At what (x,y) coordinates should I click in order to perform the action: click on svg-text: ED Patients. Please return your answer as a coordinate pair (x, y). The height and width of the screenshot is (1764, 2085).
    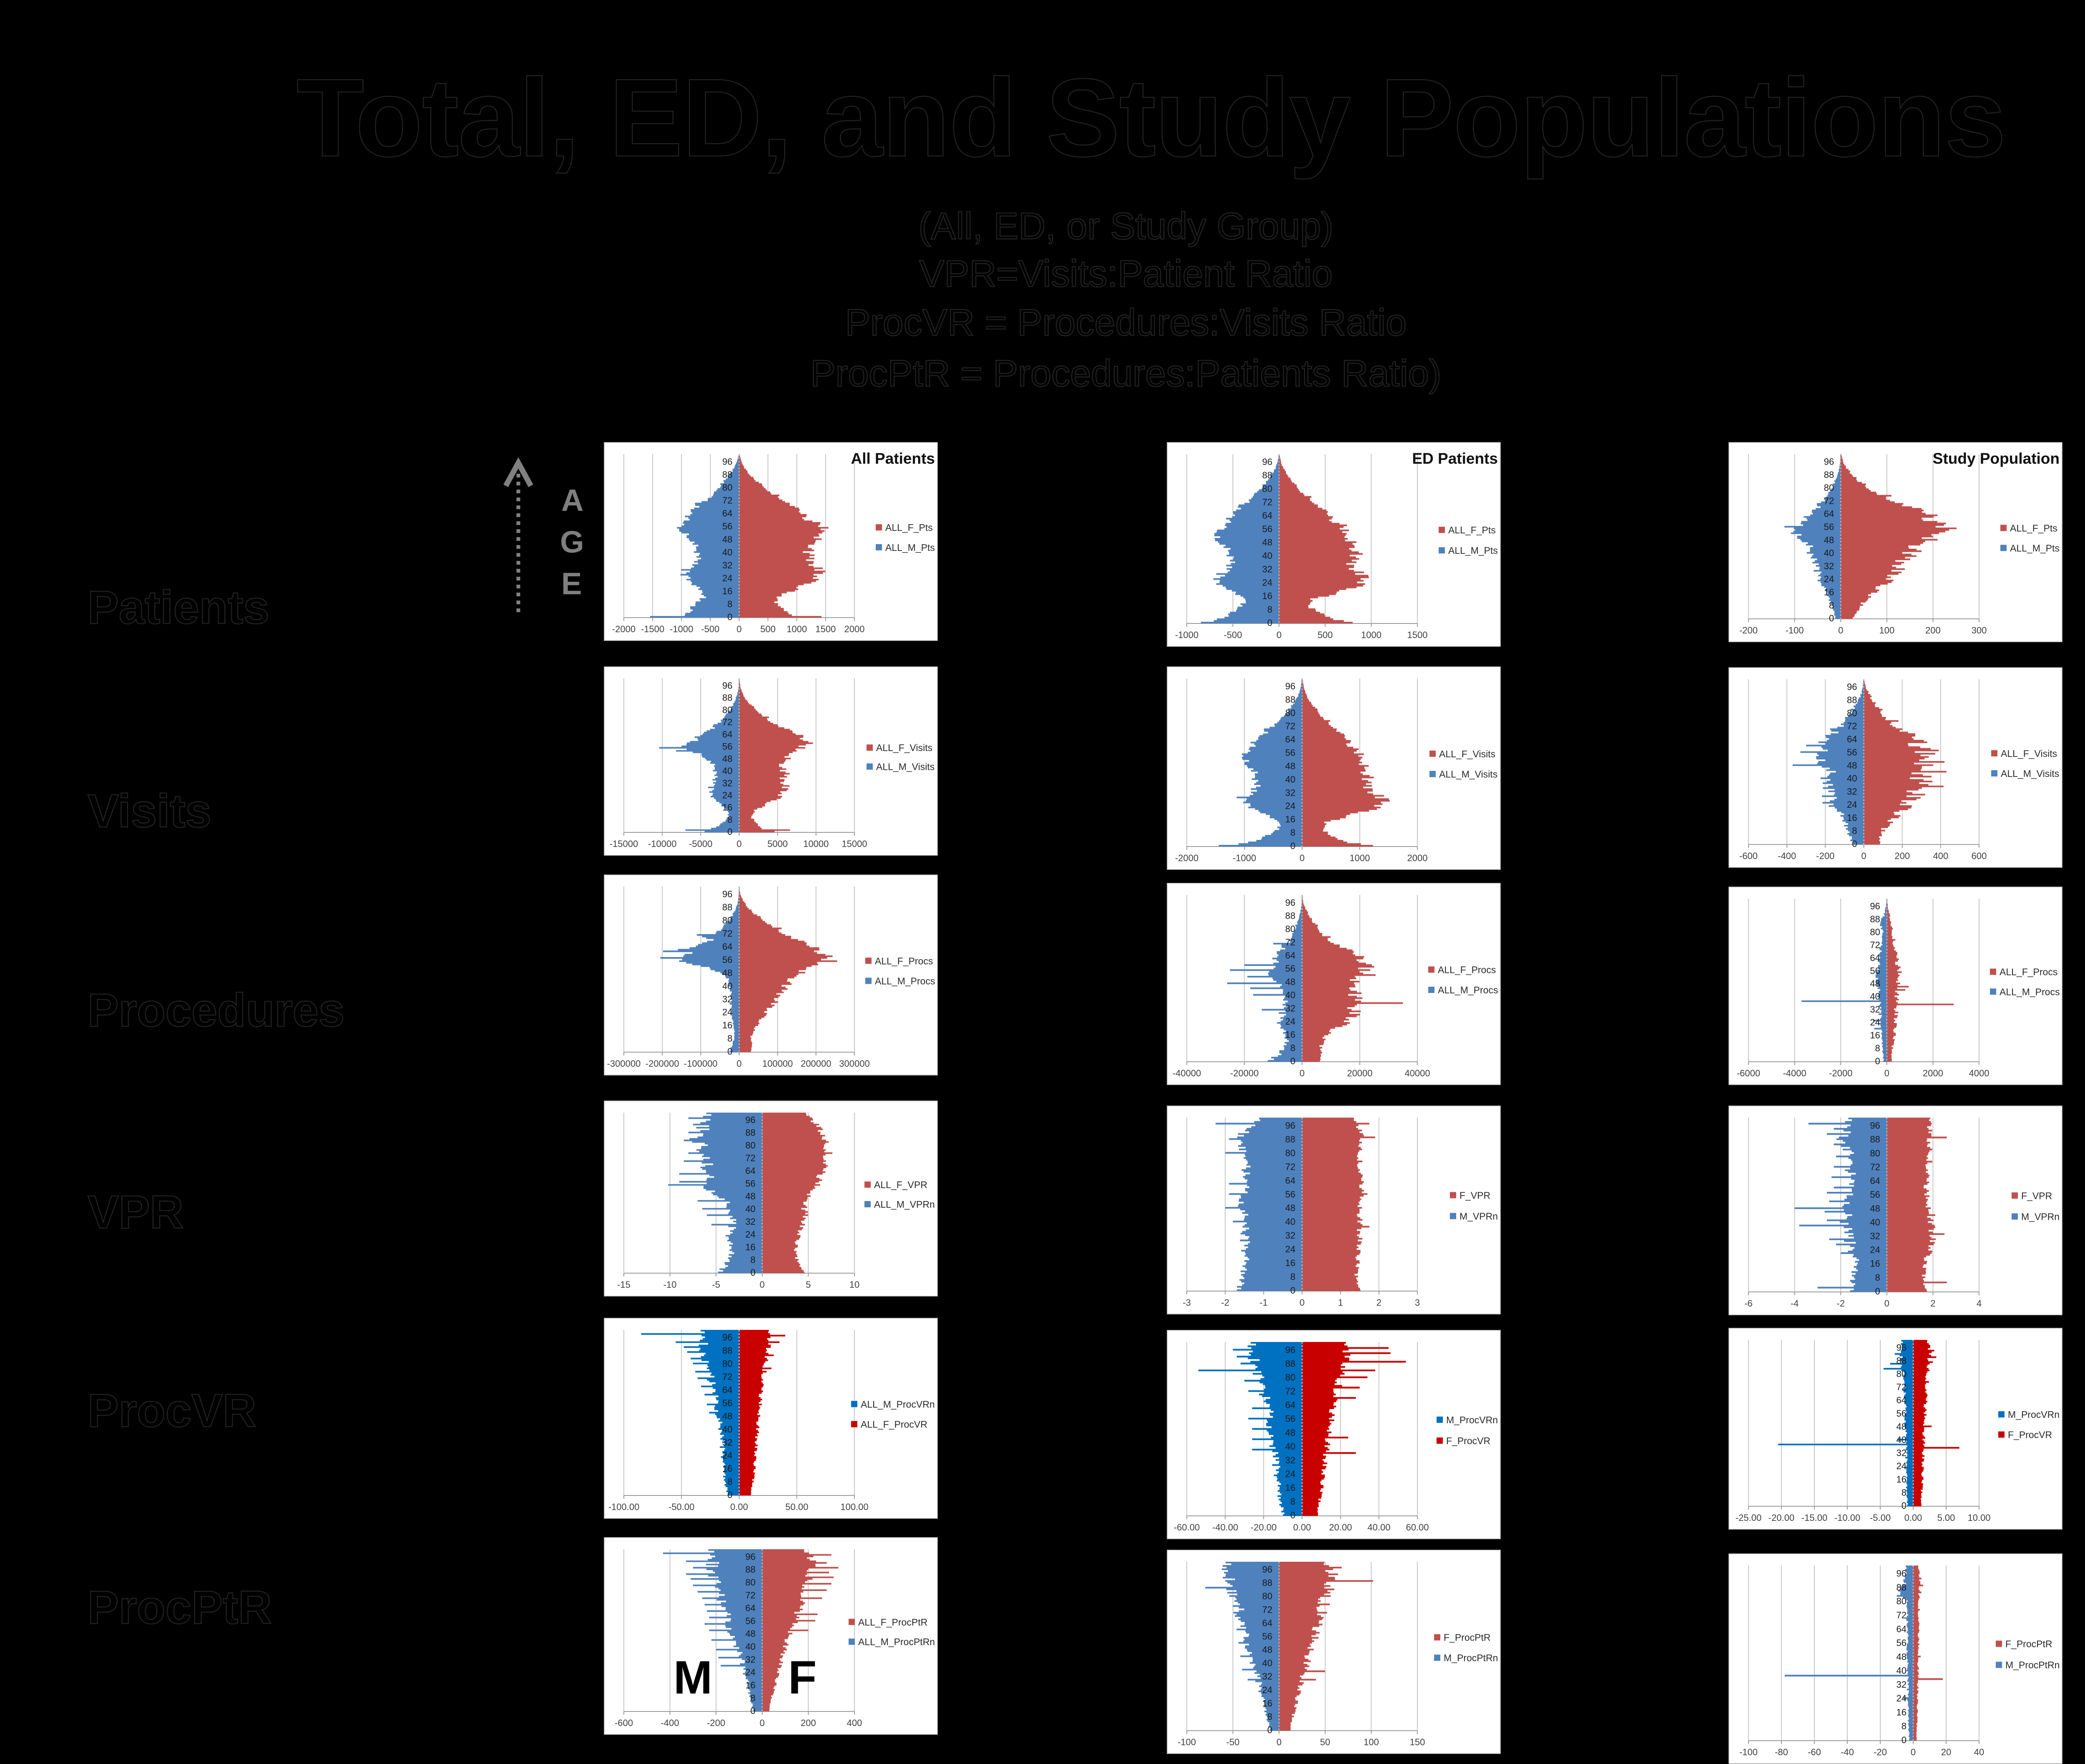
    Looking at the image, I should click on (1455, 458).